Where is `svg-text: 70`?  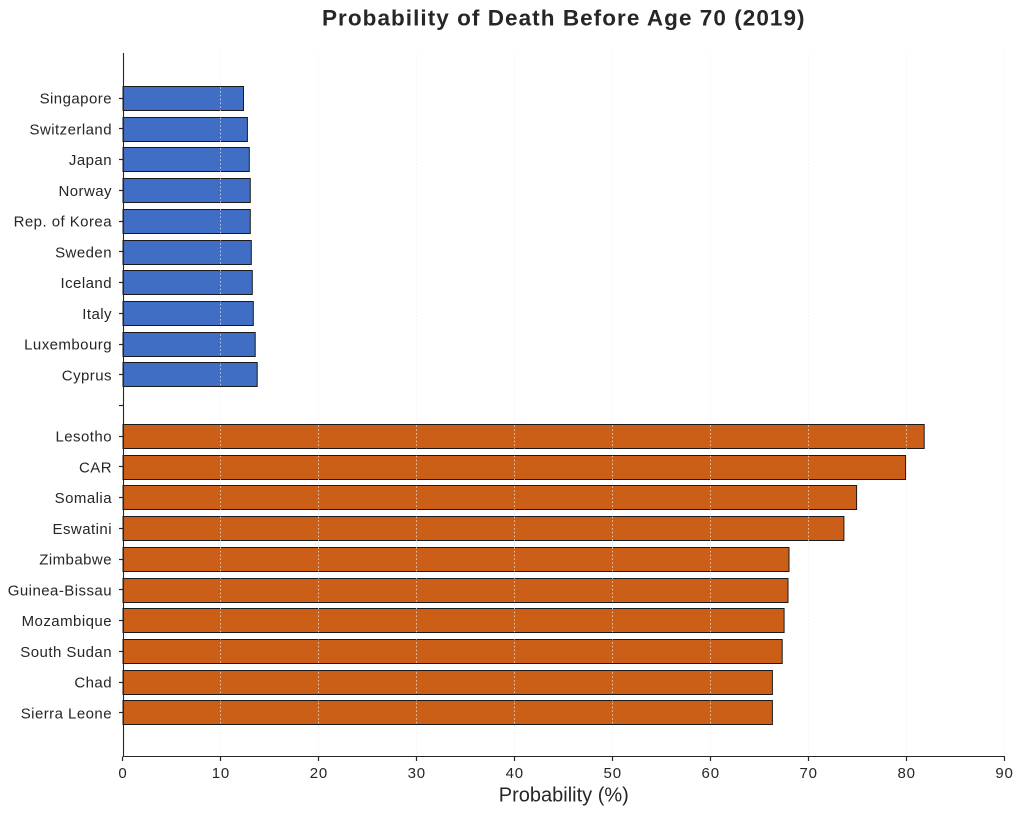 svg-text: 70 is located at coordinates (808, 773).